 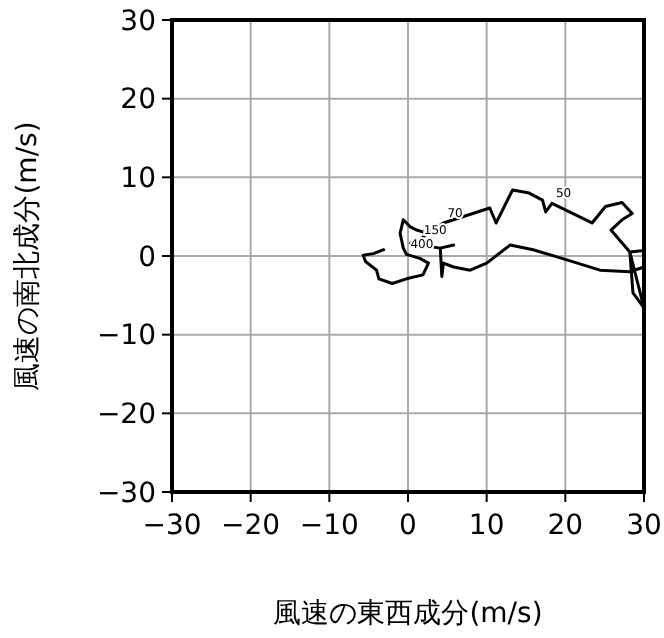 I want to click on y-axis-title: 風速の南北成分(m/s), so click(x=28, y=256).